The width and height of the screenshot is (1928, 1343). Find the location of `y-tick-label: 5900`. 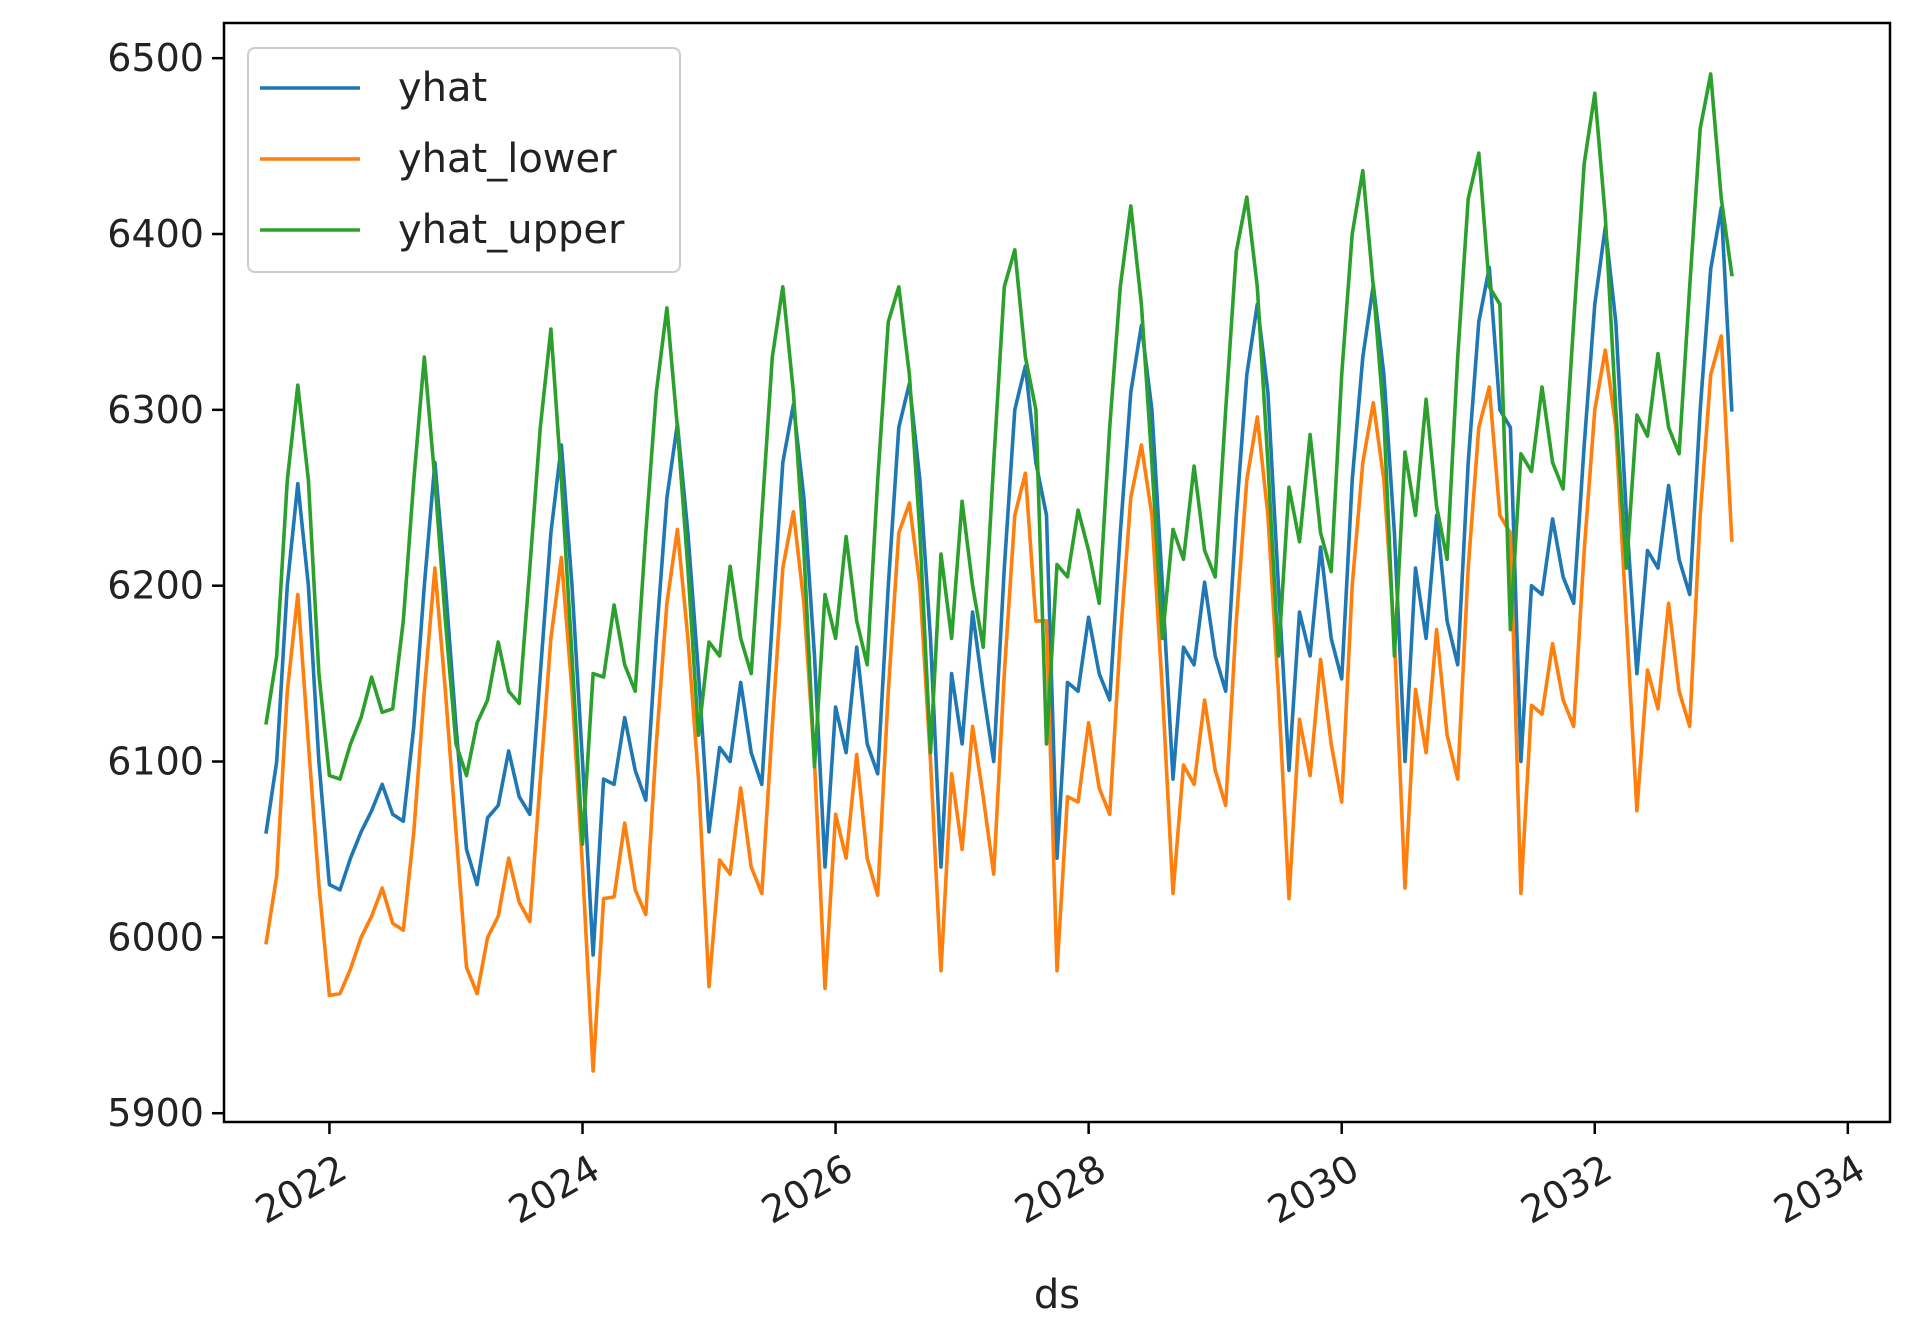

y-tick-label: 5900 is located at coordinates (155, 1113).